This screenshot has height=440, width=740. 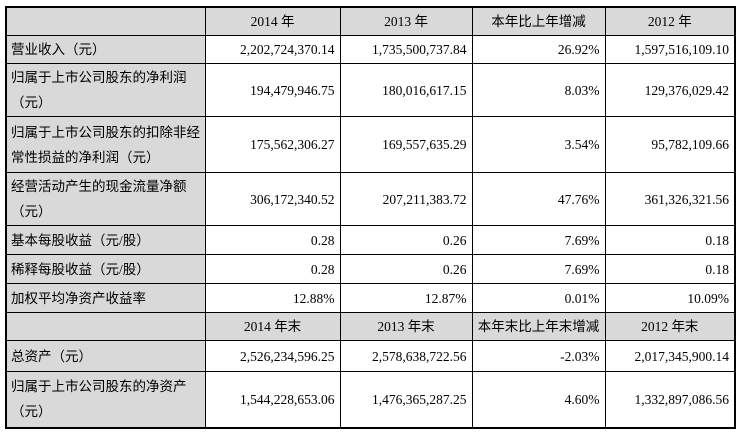 What do you see at coordinates (406, 90) in the screenshot?
I see `cell-2013: 180,016,617.15` at bounding box center [406, 90].